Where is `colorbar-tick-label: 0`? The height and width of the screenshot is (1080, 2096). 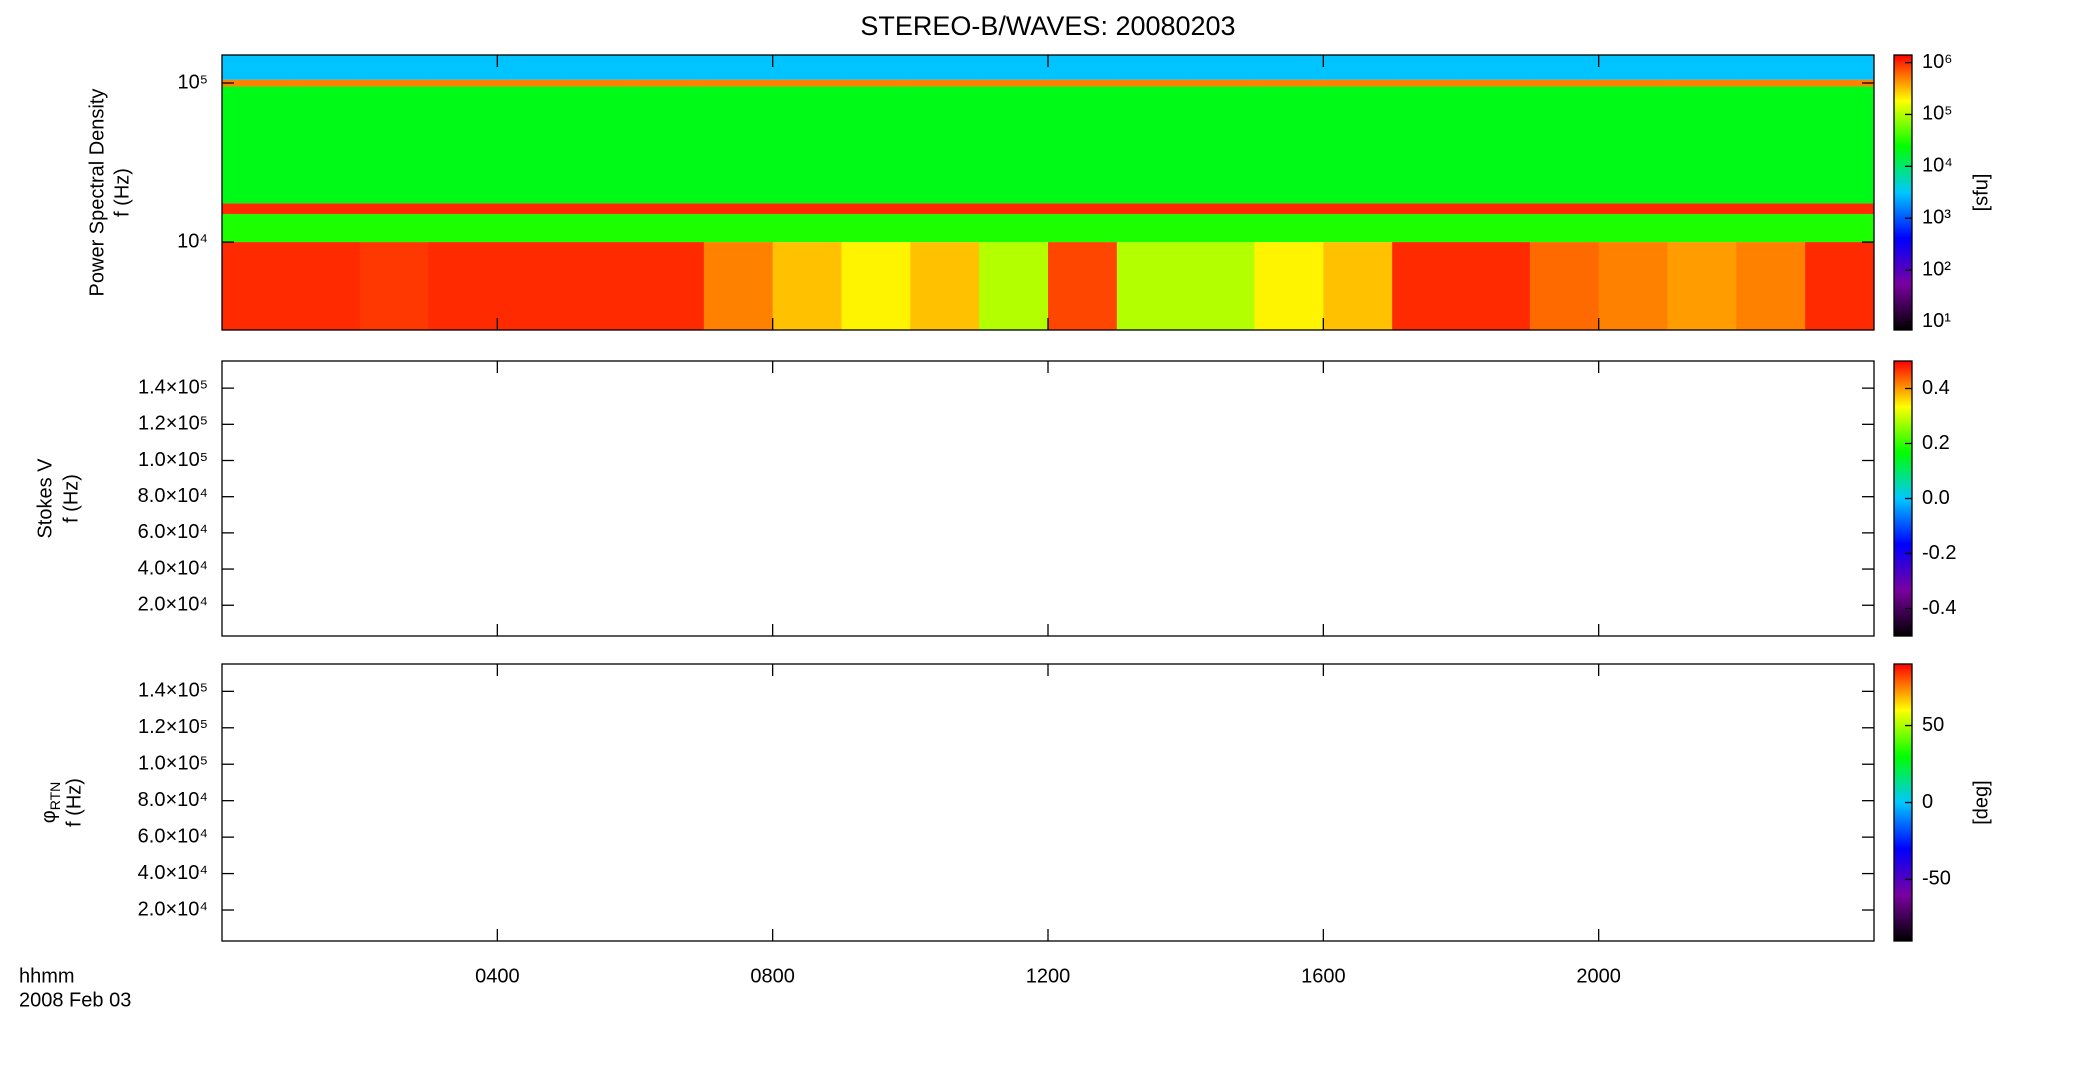 colorbar-tick-label: 0 is located at coordinates (1927, 802).